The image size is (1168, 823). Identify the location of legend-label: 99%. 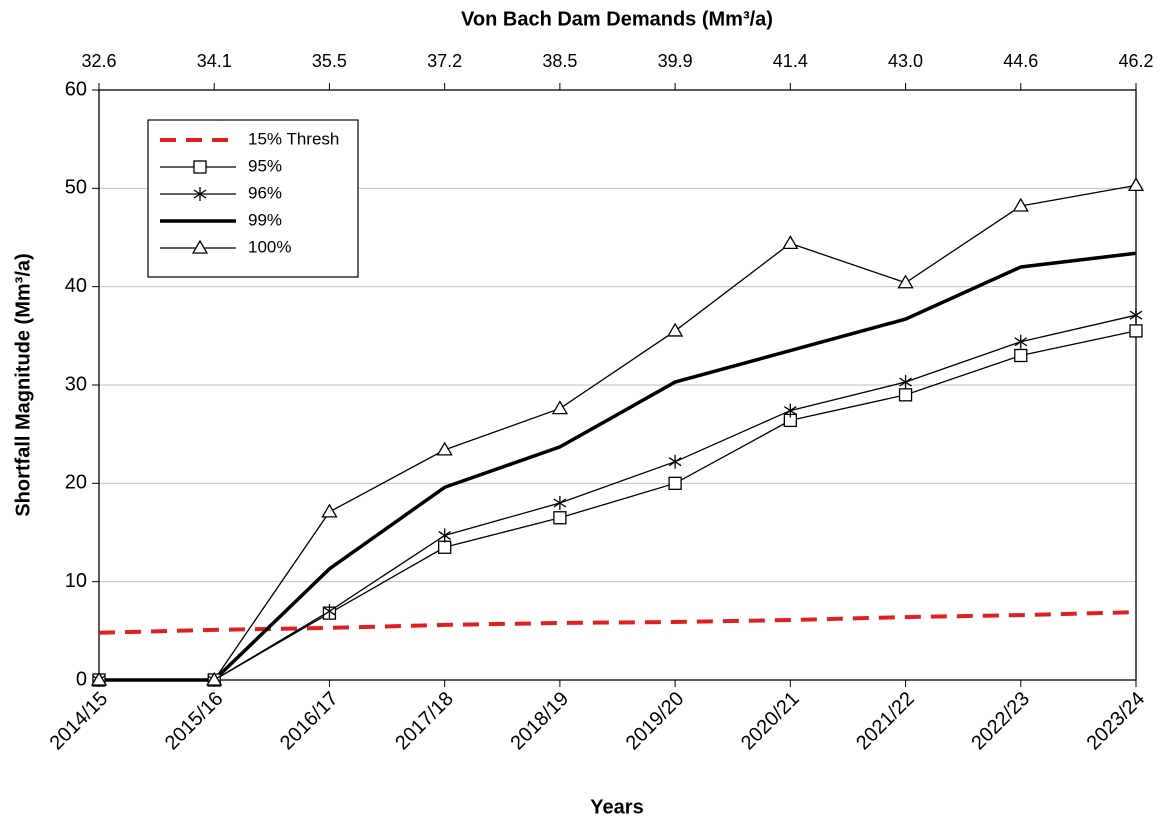
(265, 219).